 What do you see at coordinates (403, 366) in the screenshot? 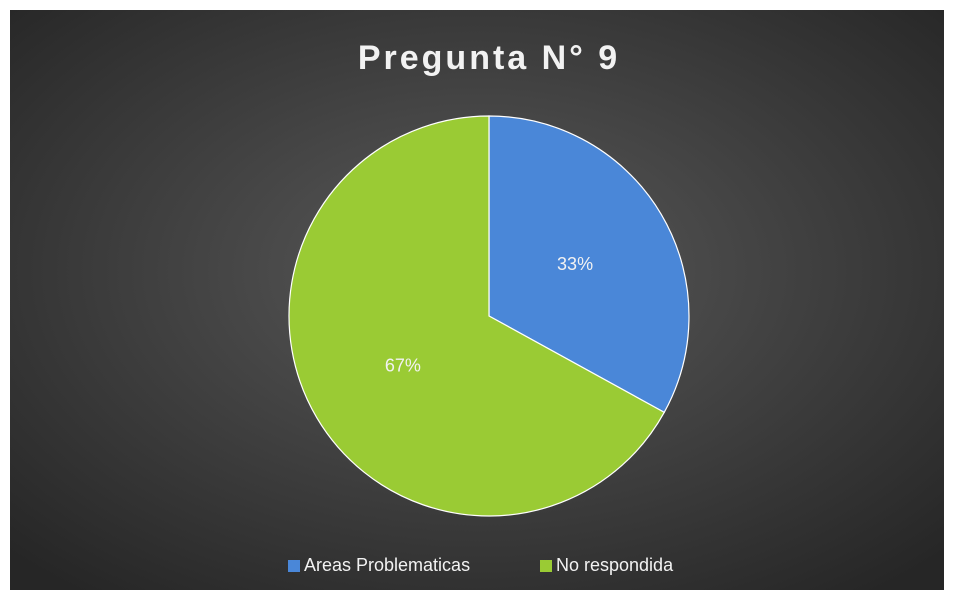
I see `data-label: 67%` at bounding box center [403, 366].